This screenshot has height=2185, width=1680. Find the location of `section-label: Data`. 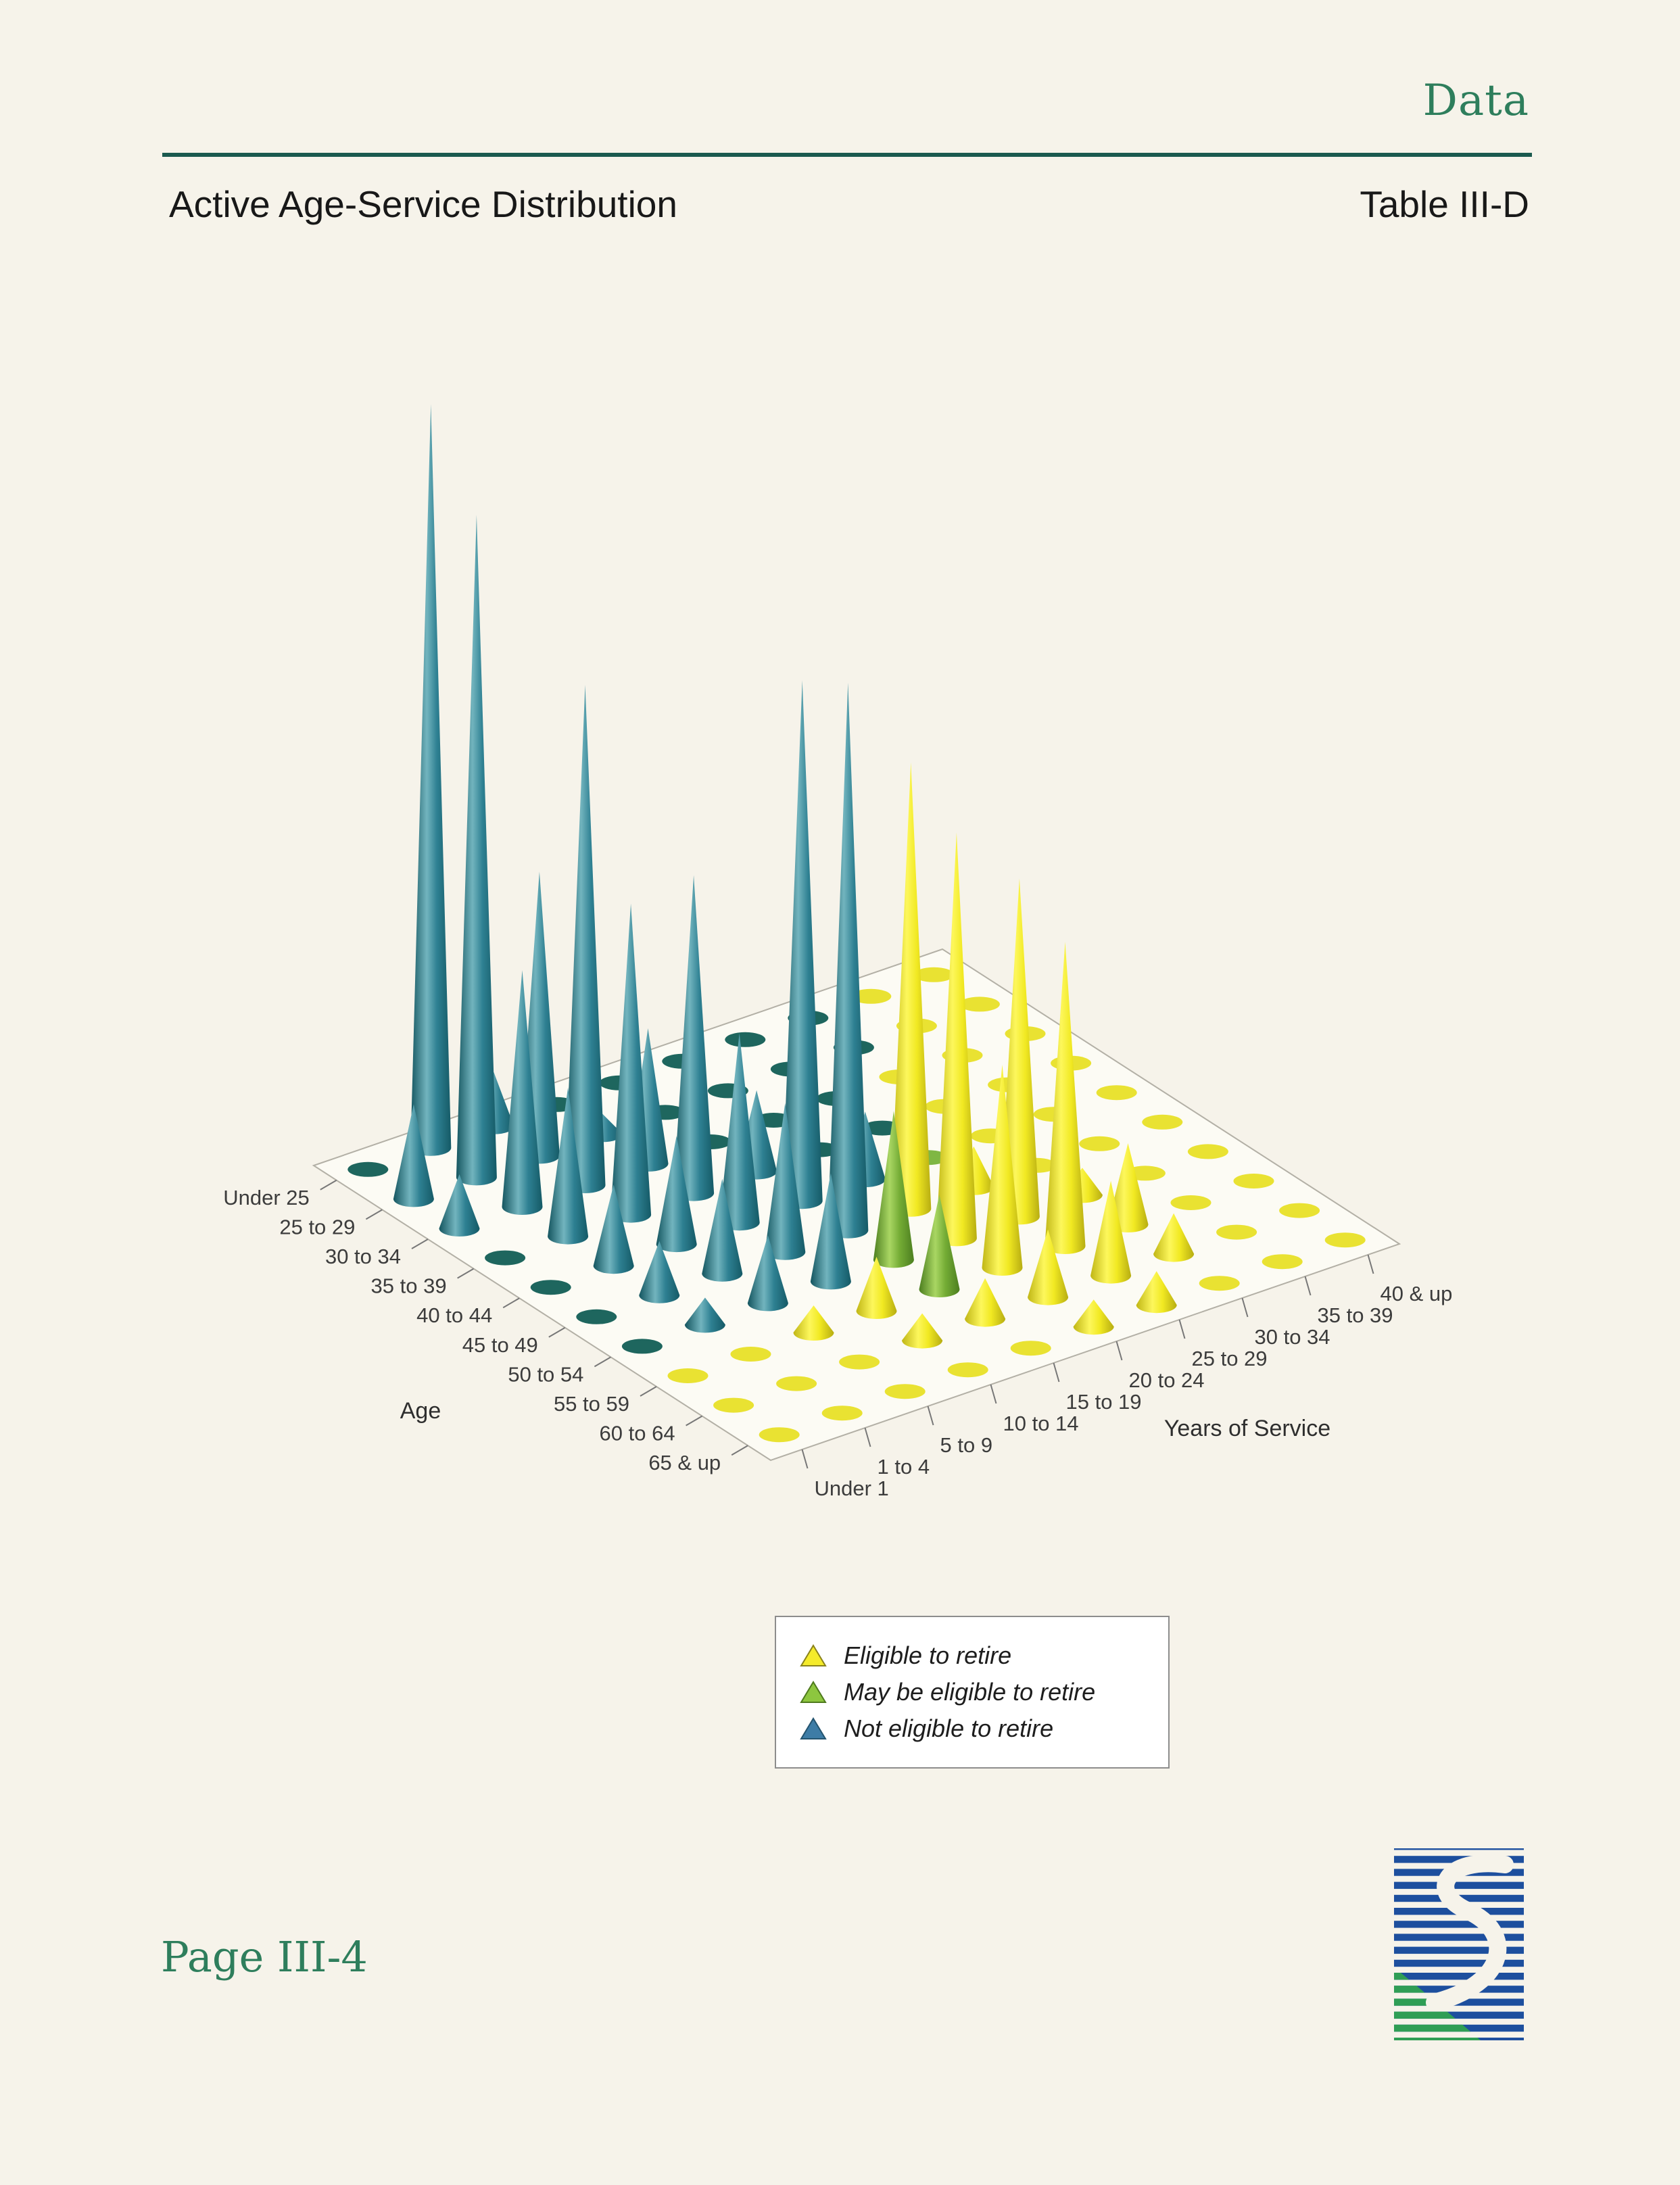

section-label: Data is located at coordinates (1476, 101).